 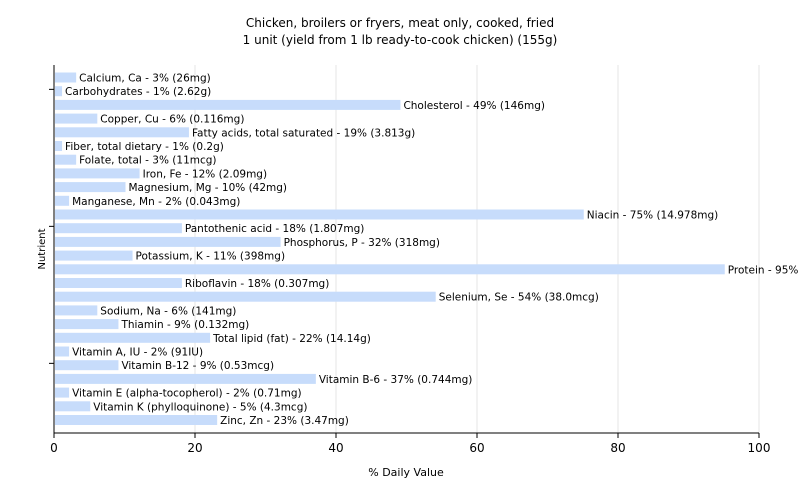 What do you see at coordinates (406, 472) in the screenshot?
I see `x-axis-label: % Daily Value` at bounding box center [406, 472].